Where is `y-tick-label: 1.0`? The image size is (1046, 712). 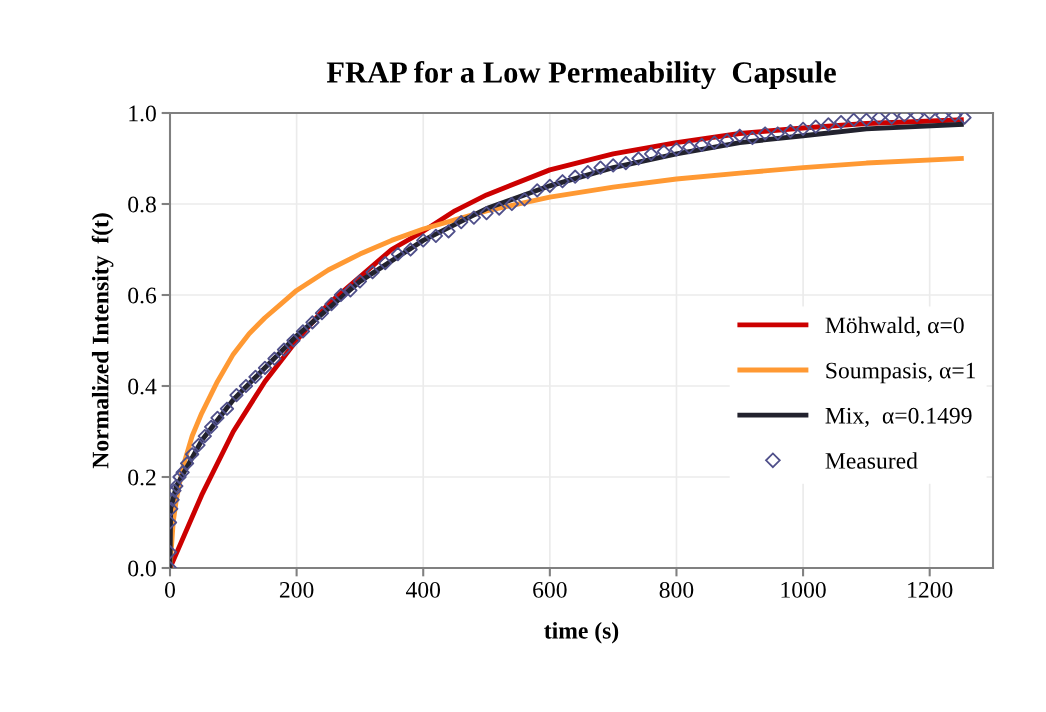 y-tick-label: 1.0 is located at coordinates (142, 113).